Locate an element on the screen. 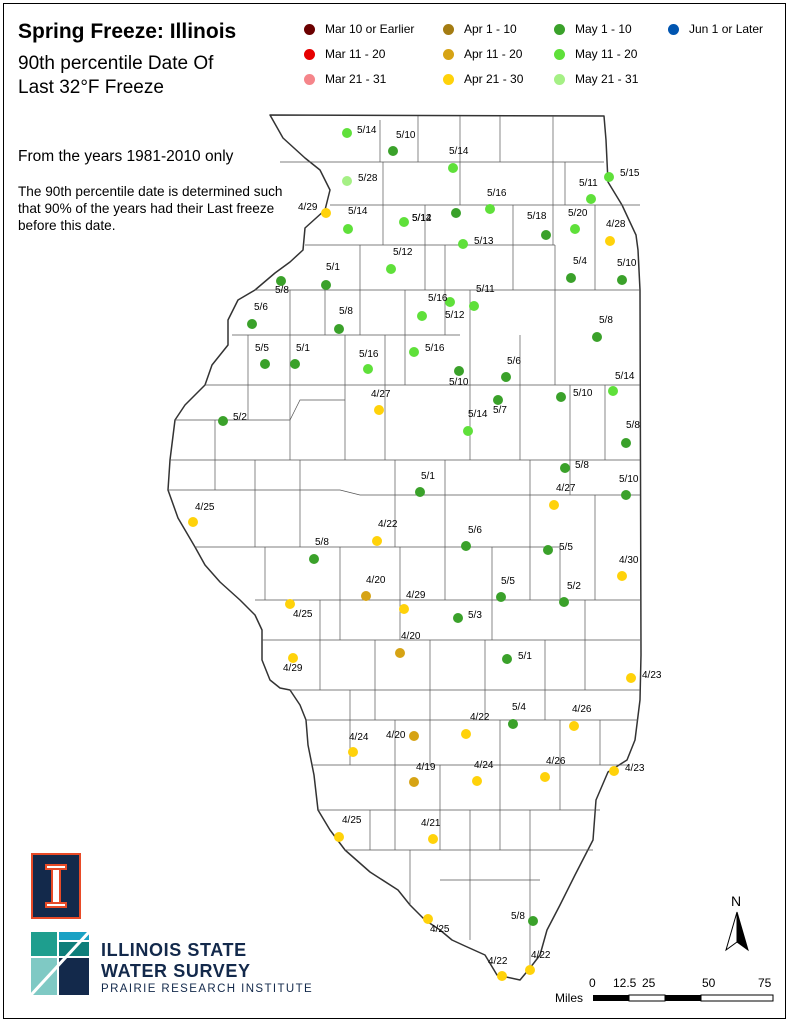 The height and width of the screenshot is (1024, 791). station-date-label: 5/7 is located at coordinates (500, 410).